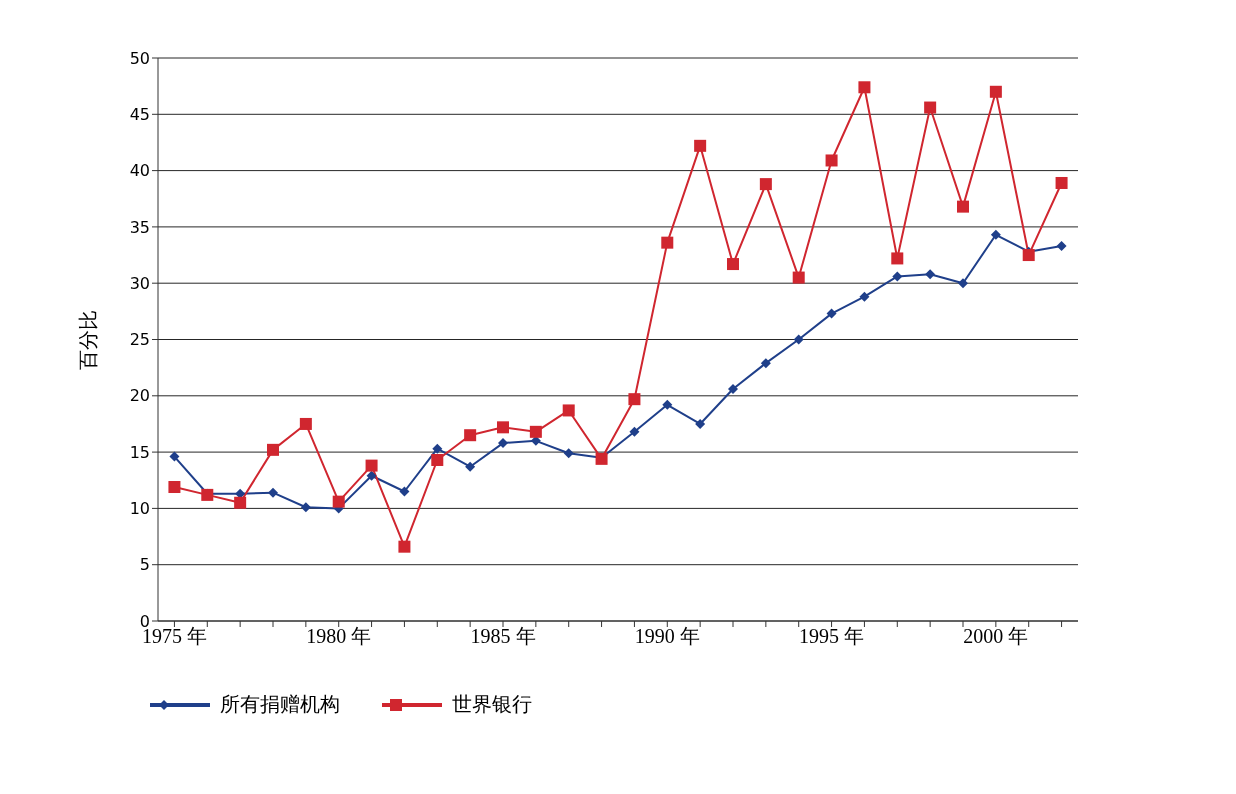  I want to click on y-tick-label: 35, so click(139, 227).